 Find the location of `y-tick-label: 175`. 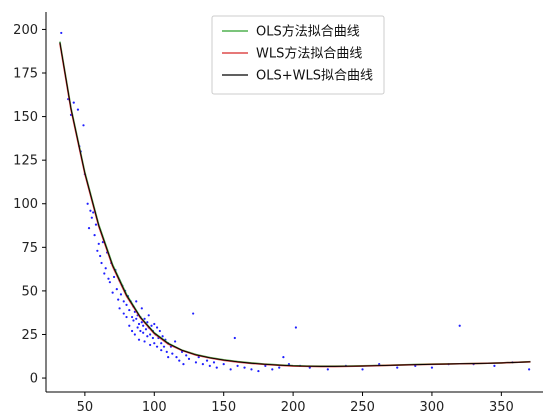

y-tick-label: 175 is located at coordinates (25, 74).